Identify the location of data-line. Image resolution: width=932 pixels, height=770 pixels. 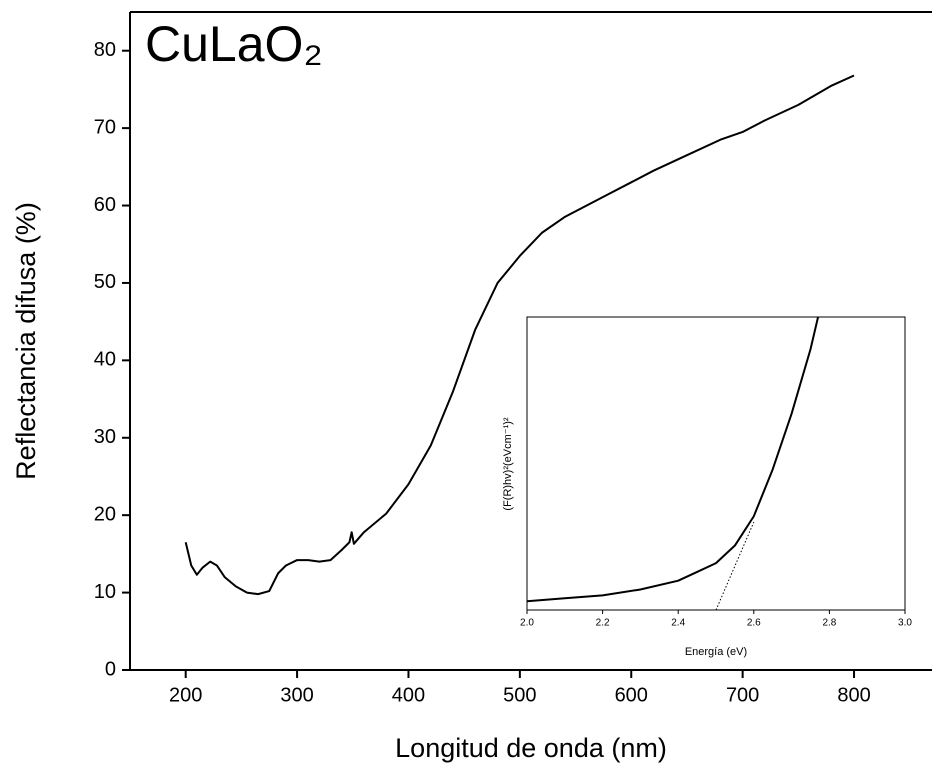
(673, 459).